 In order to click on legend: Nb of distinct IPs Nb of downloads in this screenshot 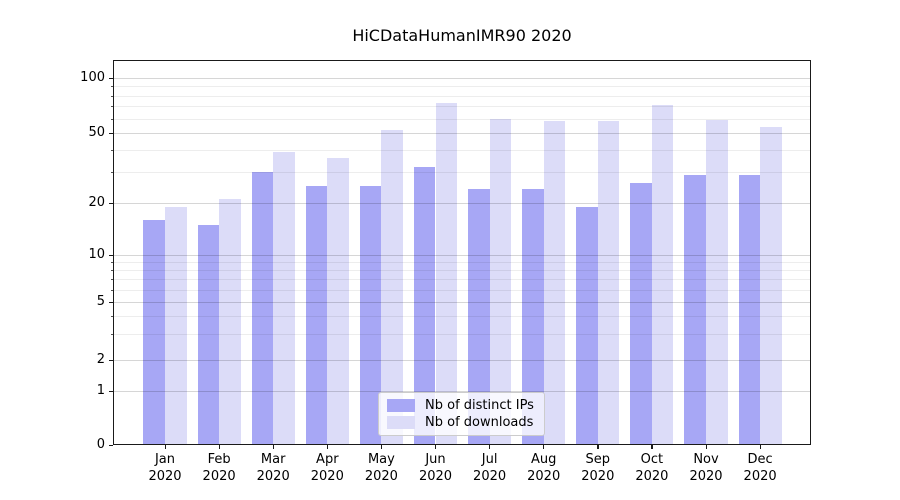, I will do `click(461, 414)`.